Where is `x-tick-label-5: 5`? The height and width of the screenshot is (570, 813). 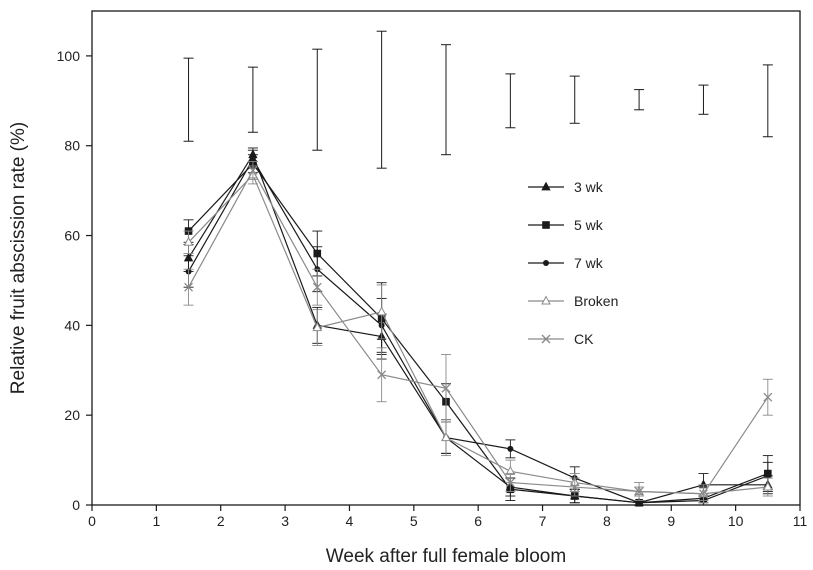 x-tick-label-5: 5 is located at coordinates (414, 521).